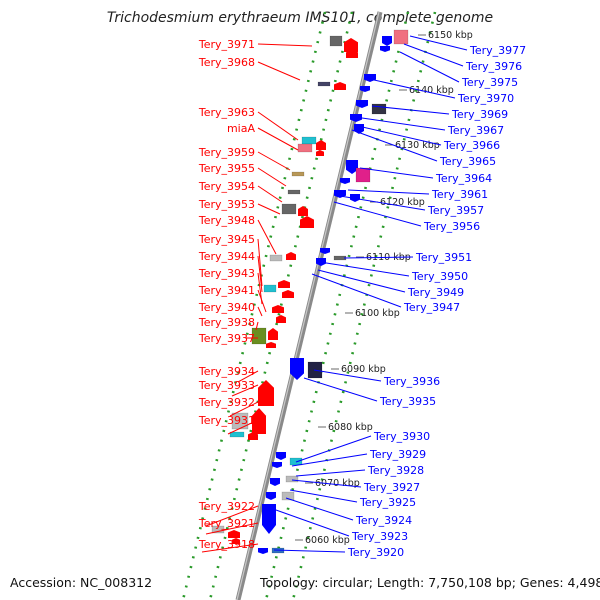 Image resolution: width=600 pixels, height=600 pixels. I want to click on right-gene-label: Tery_3924, so click(383, 520).